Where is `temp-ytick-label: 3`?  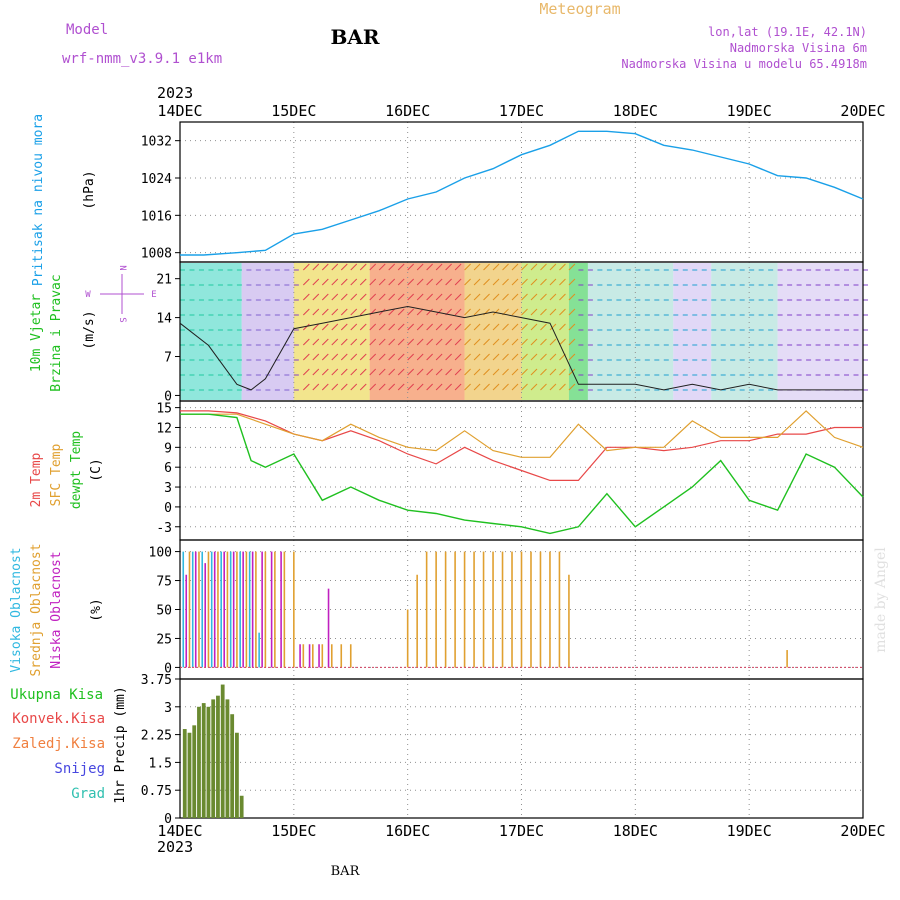 temp-ytick-label: 3 is located at coordinates (168, 488).